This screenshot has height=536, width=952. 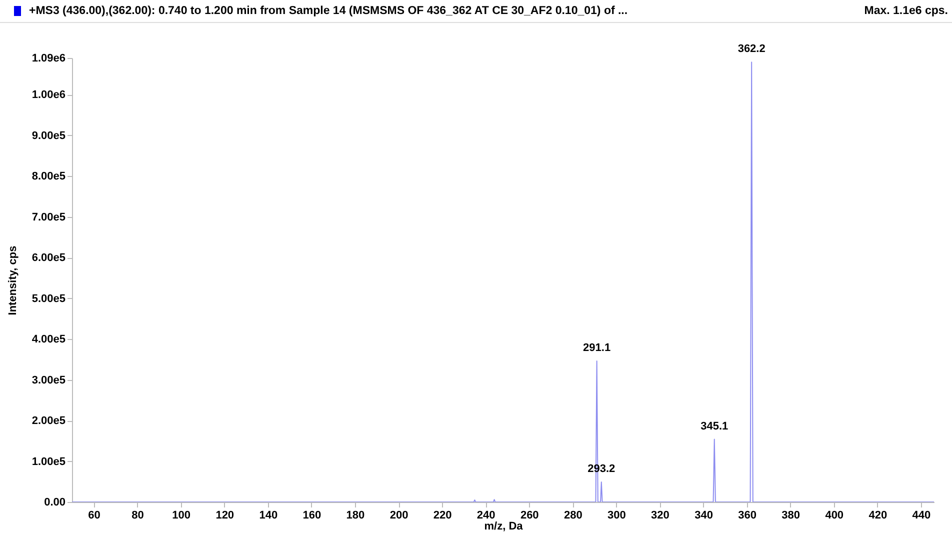 What do you see at coordinates (312, 516) in the screenshot?
I see `x-tick-label: 160` at bounding box center [312, 516].